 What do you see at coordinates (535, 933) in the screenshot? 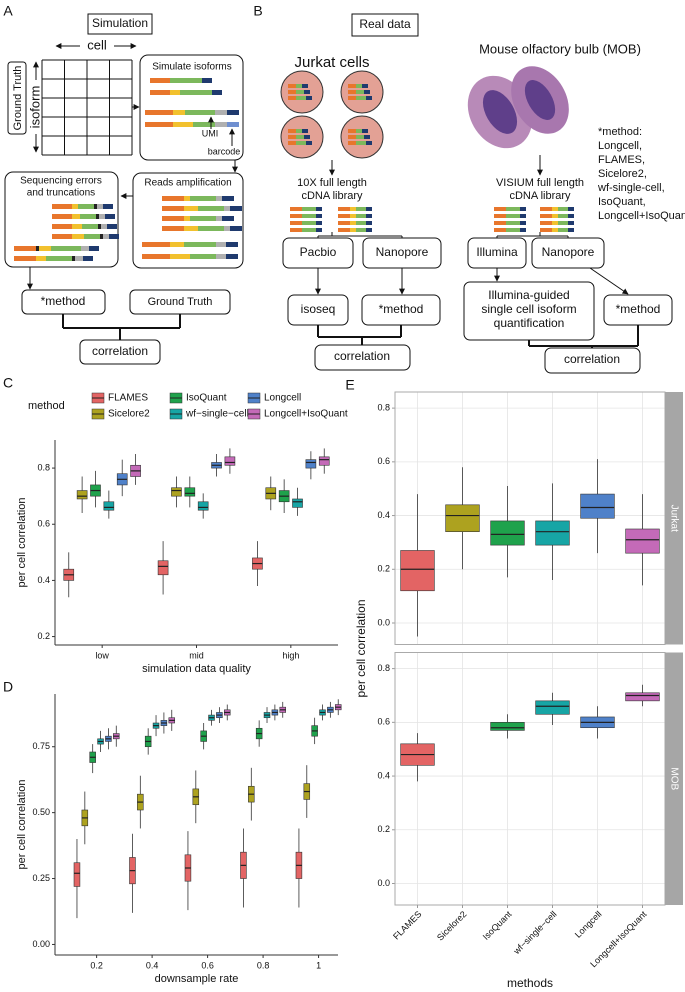
I see `x-tick-label: wf−single−cell` at bounding box center [535, 933].